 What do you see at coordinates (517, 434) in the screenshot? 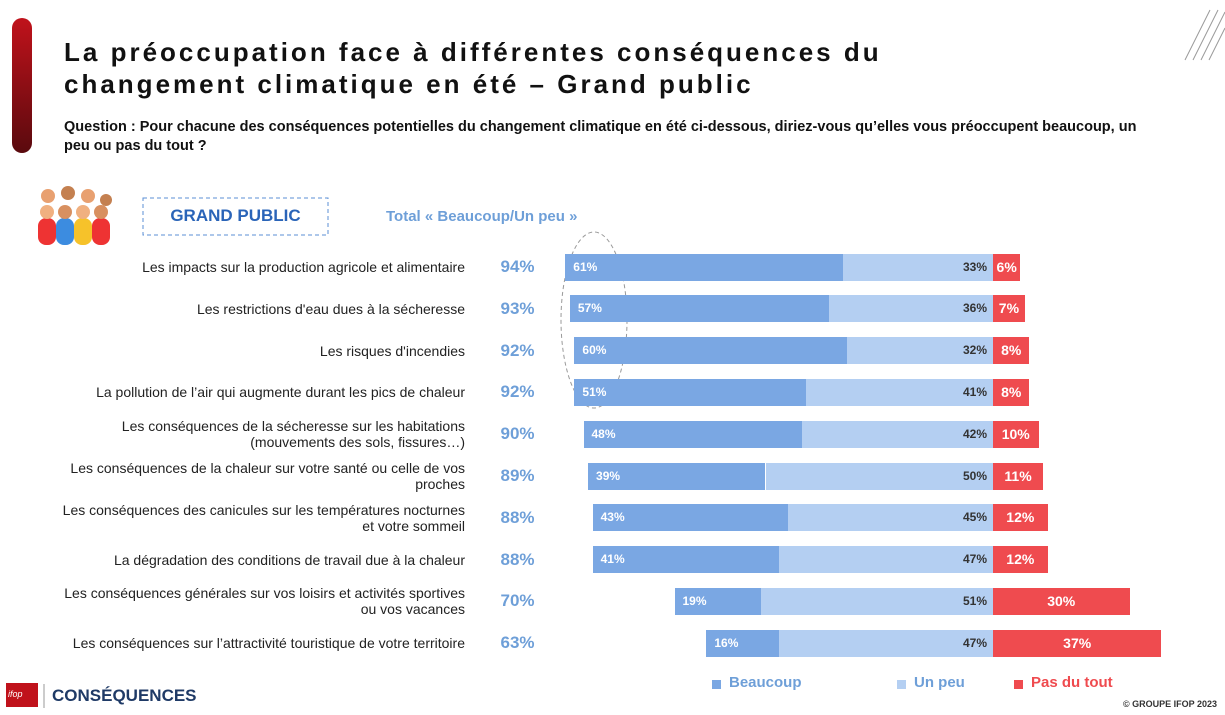
I see `total-label: 90%` at bounding box center [517, 434].